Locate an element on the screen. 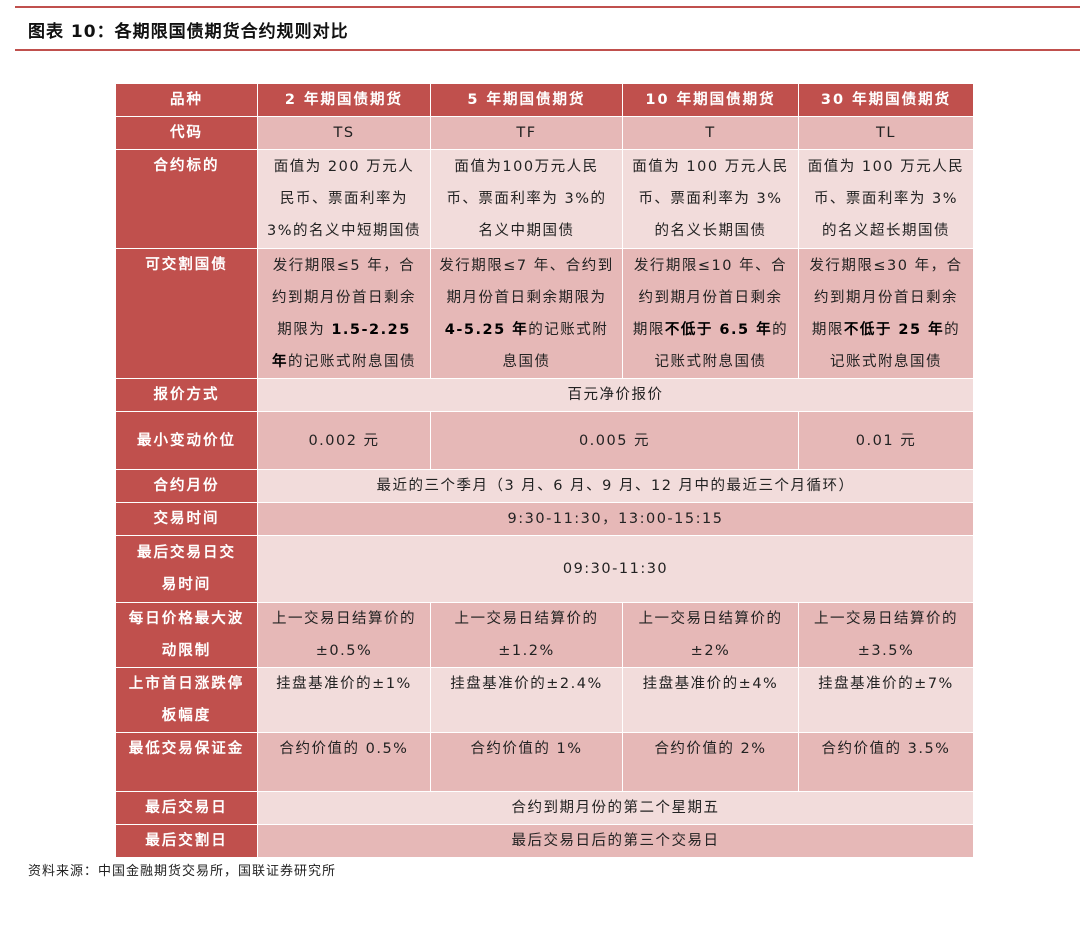 Image resolution: width=1080 pixels, height=925 pixels. bold-text: 不低于 6.5 年 is located at coordinates (718, 329).